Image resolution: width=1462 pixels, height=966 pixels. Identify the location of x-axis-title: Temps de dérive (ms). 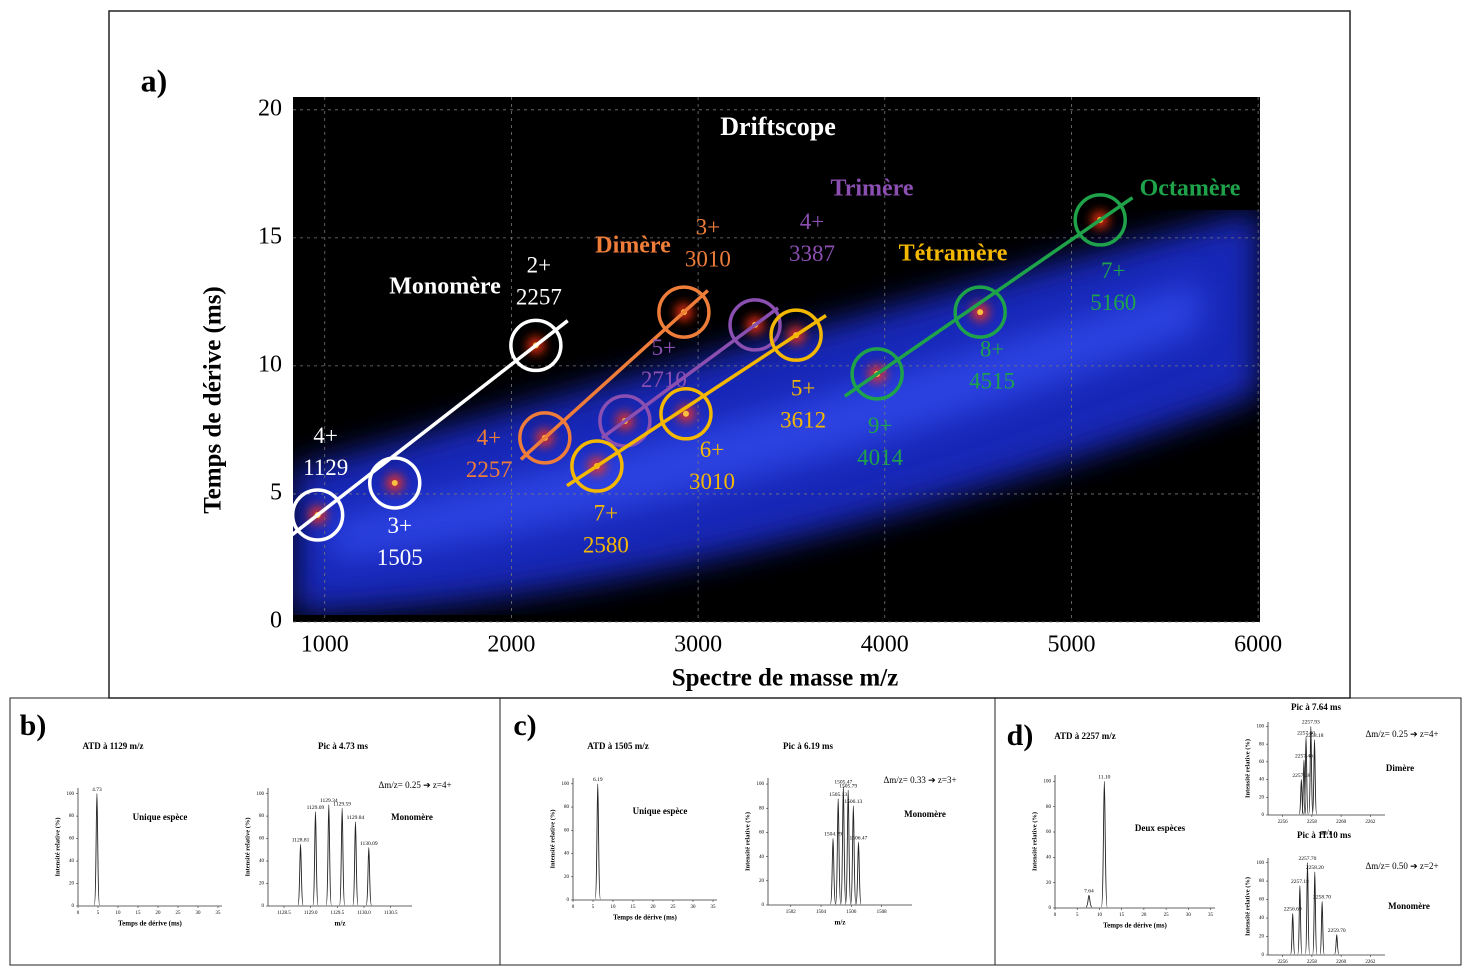
(645, 918).